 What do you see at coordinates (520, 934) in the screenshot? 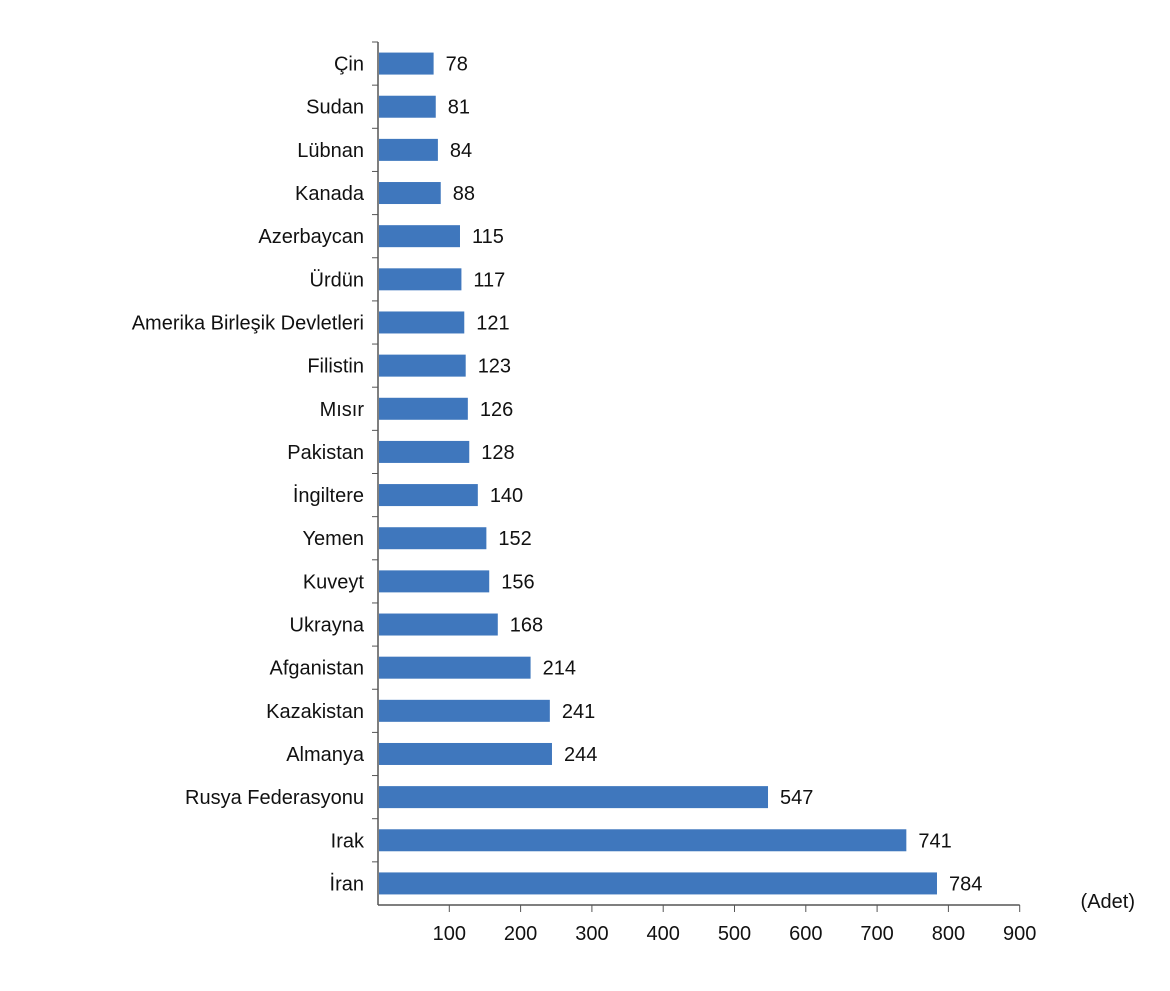
I see `x-tick-label: 200` at bounding box center [520, 934].